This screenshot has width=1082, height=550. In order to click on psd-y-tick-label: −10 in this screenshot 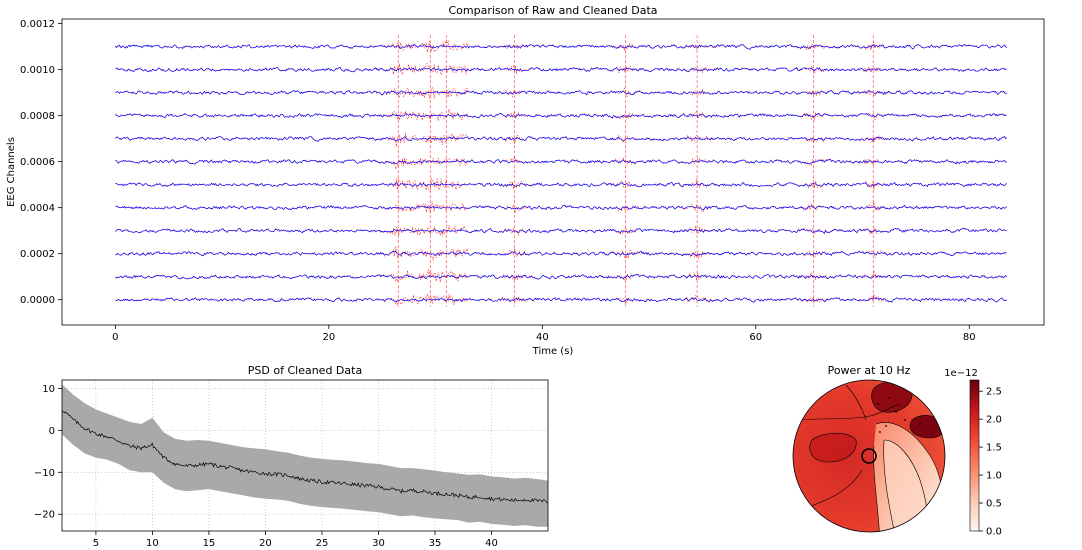, I will do `click(44, 473)`.